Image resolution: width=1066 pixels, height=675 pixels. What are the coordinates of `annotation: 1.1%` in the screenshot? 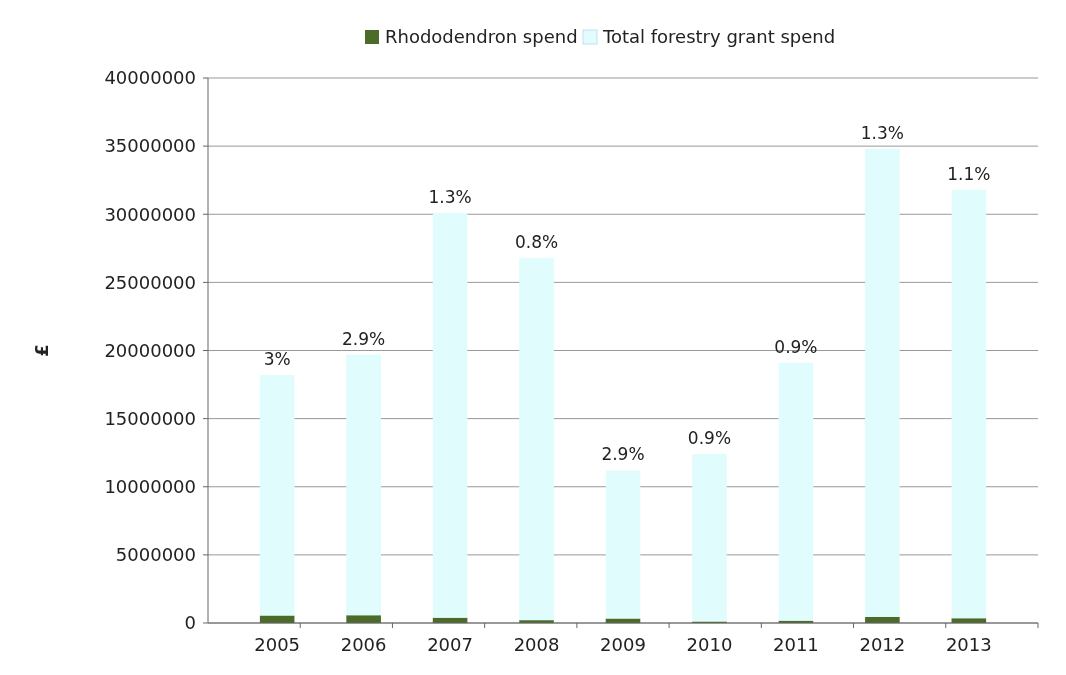 It's located at (969, 173).